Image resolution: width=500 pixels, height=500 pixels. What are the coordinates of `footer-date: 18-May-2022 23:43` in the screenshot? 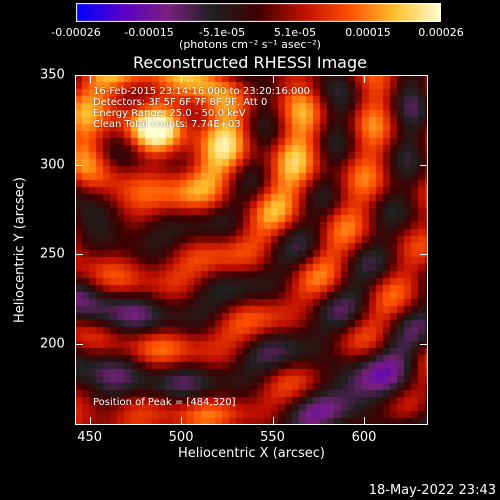 It's located at (432, 490).